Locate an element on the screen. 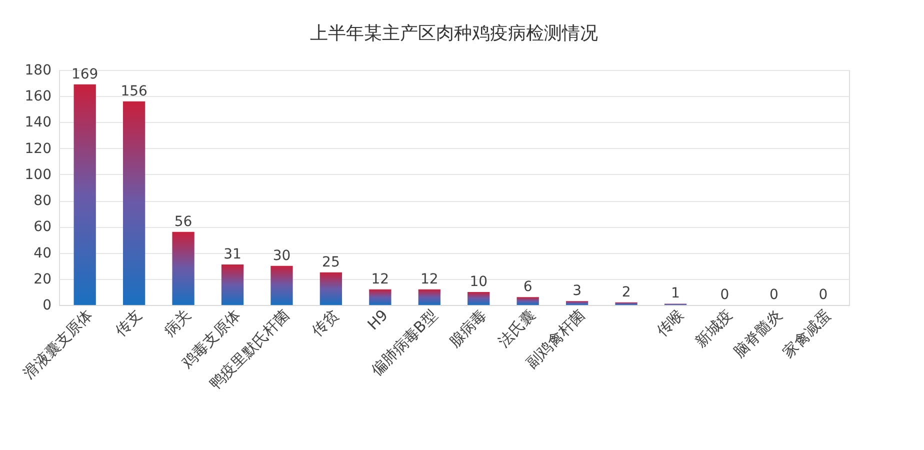 The height and width of the screenshot is (450, 924). x-tick-label: 传支 is located at coordinates (128, 323).